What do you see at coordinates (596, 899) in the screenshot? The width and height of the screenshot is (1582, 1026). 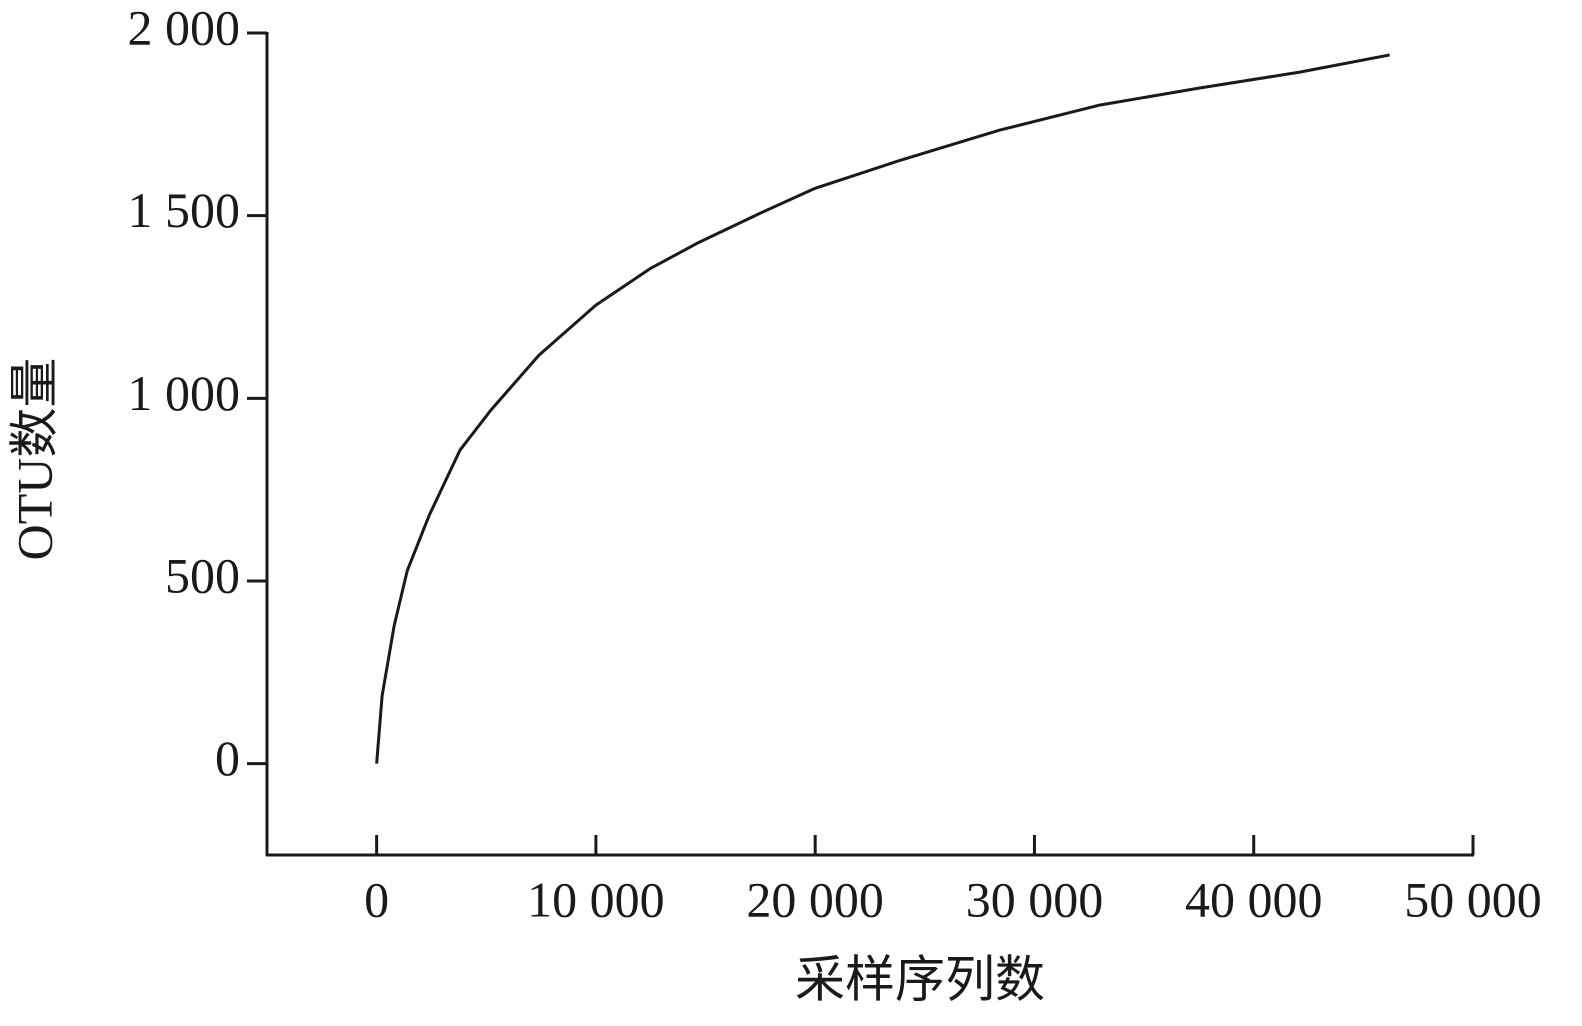 I see `x-tick-label: 10 000` at bounding box center [596, 899].